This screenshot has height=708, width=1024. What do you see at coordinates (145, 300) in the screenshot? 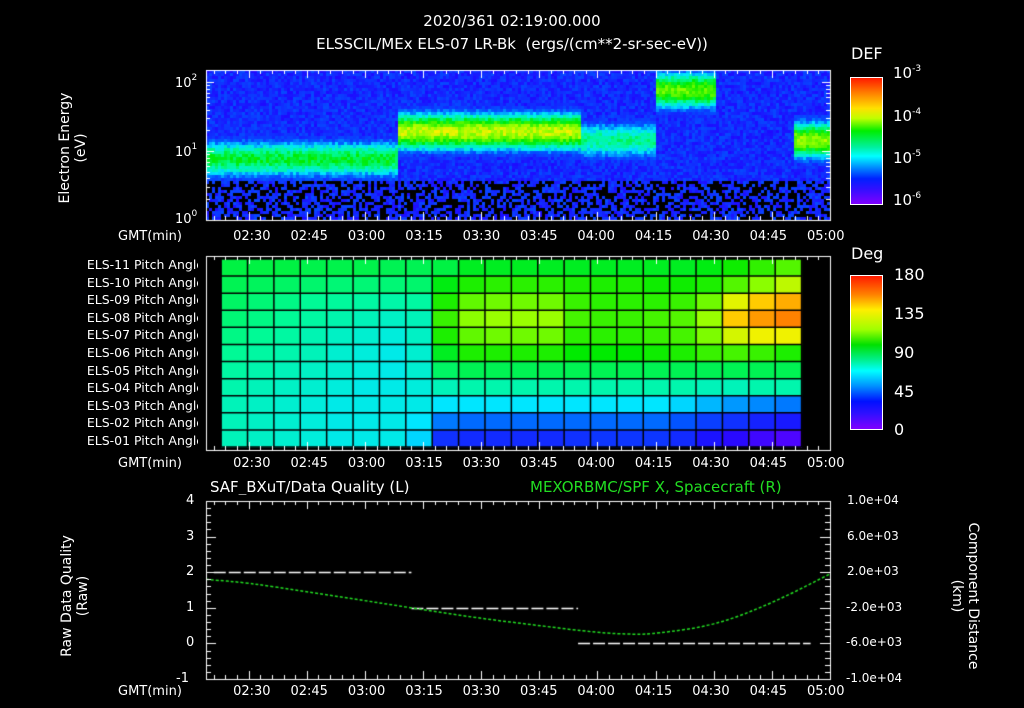
I see `pitch-angle-row-label: ELS-09 Pitch Angle` at bounding box center [145, 300].